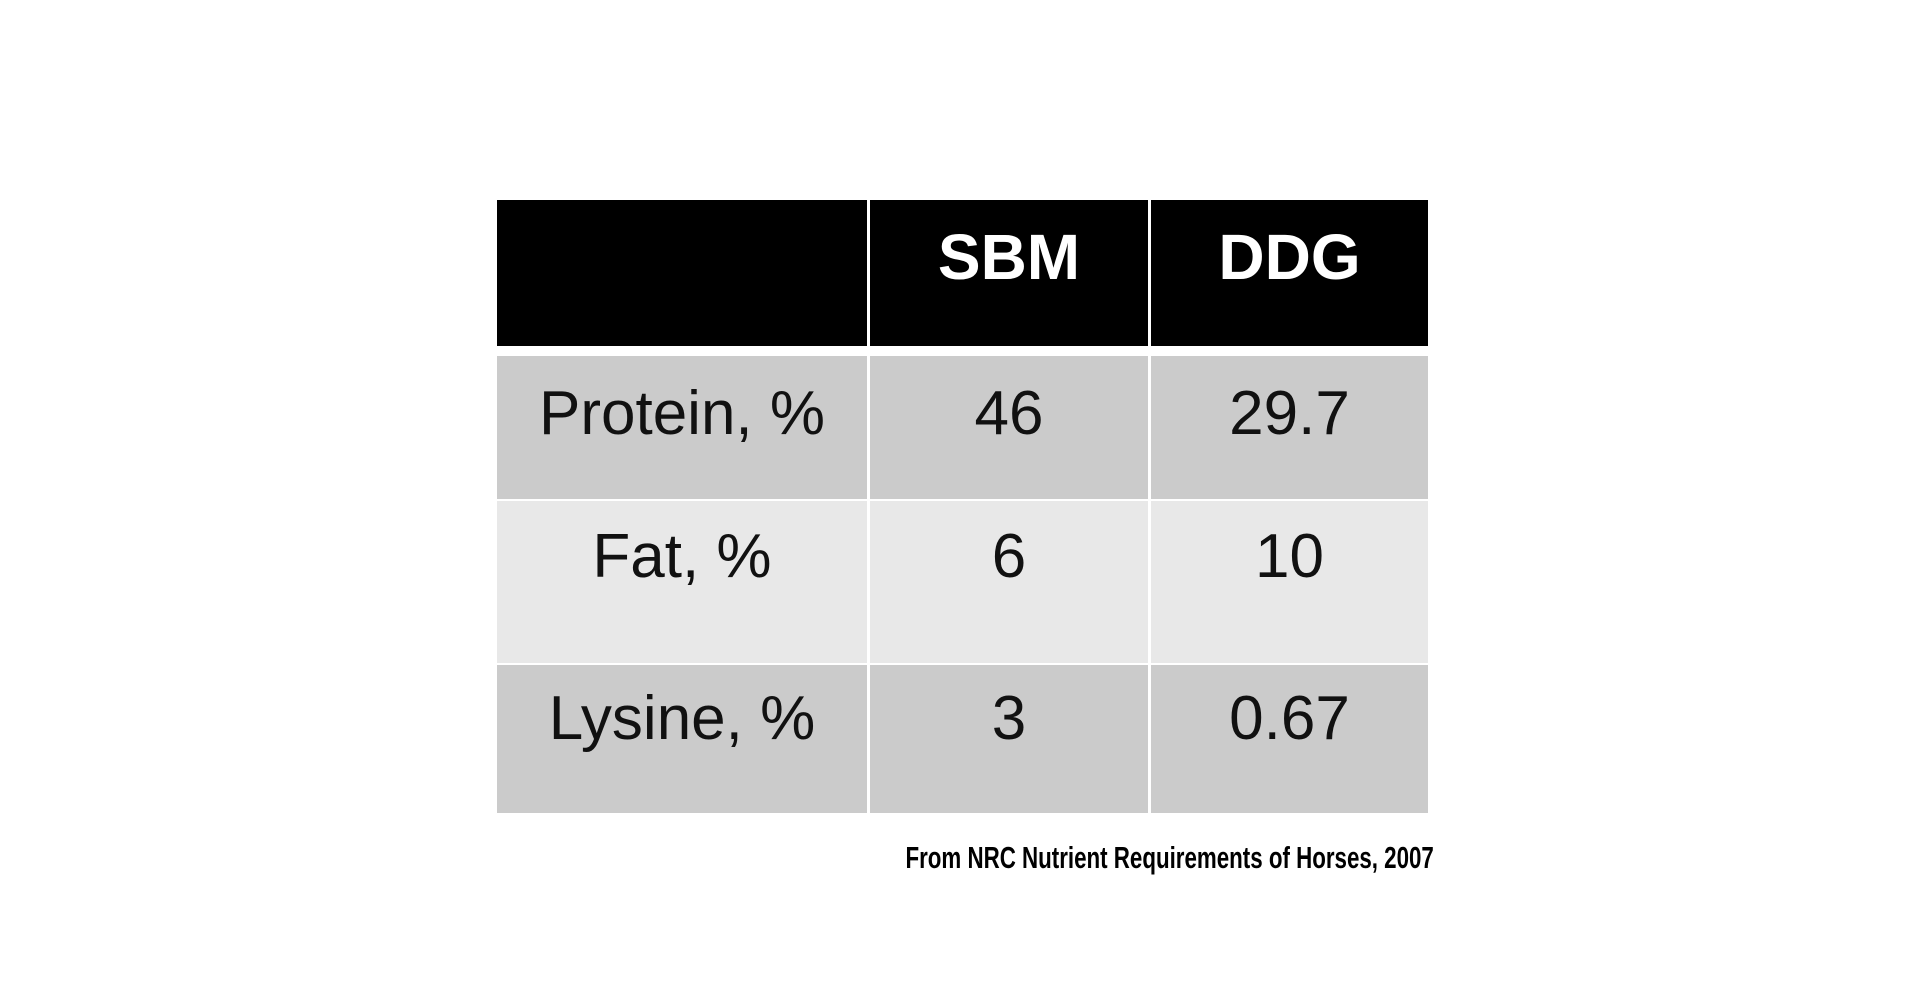 This screenshot has height=1000, width=1910. Describe the element at coordinates (1010, 739) in the screenshot. I see `table-cell: 3` at that location.